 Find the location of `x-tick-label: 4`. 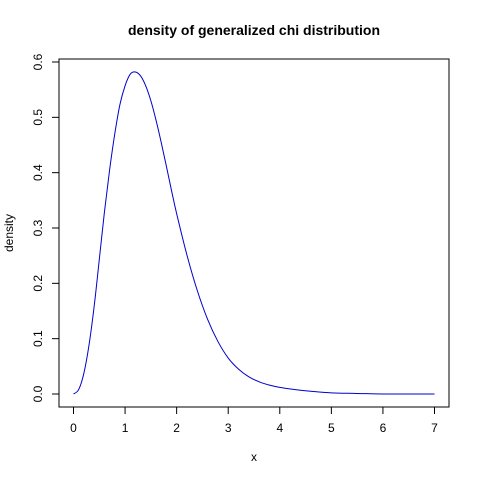

x-tick-label: 4 is located at coordinates (279, 428).